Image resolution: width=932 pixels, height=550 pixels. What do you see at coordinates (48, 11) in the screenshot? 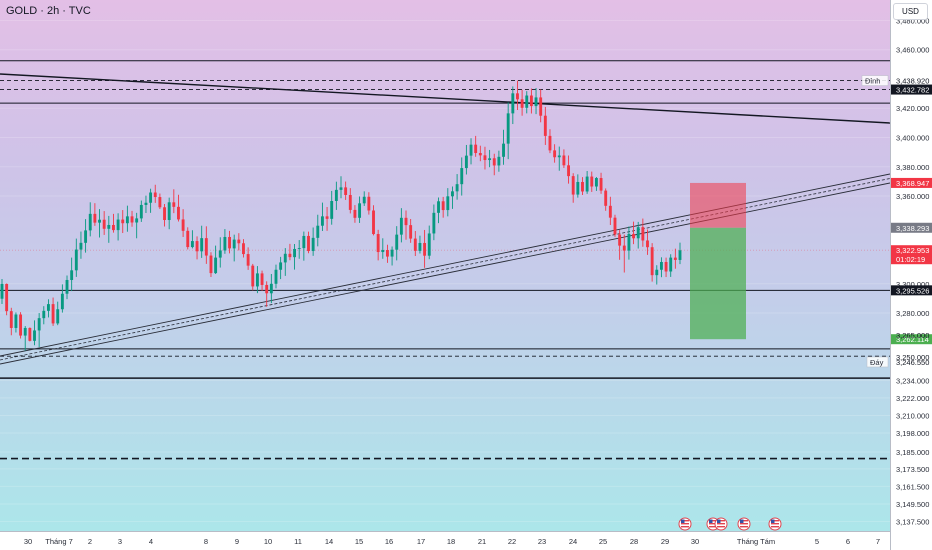
I see `symbol-title: GOLD · 2h · TVC` at bounding box center [48, 11].